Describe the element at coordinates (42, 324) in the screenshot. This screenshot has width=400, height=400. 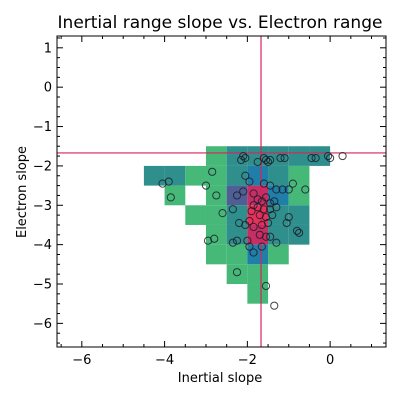
I see `y-tick-label: −6` at that location.